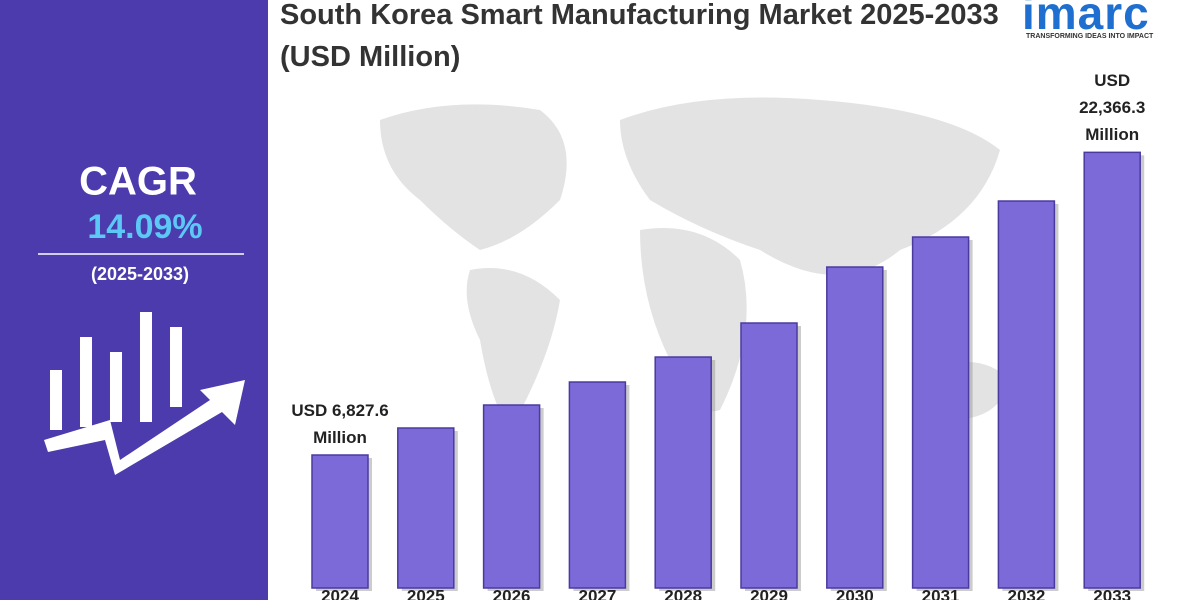  I want to click on x-tick-label: 2024, so click(340, 593).